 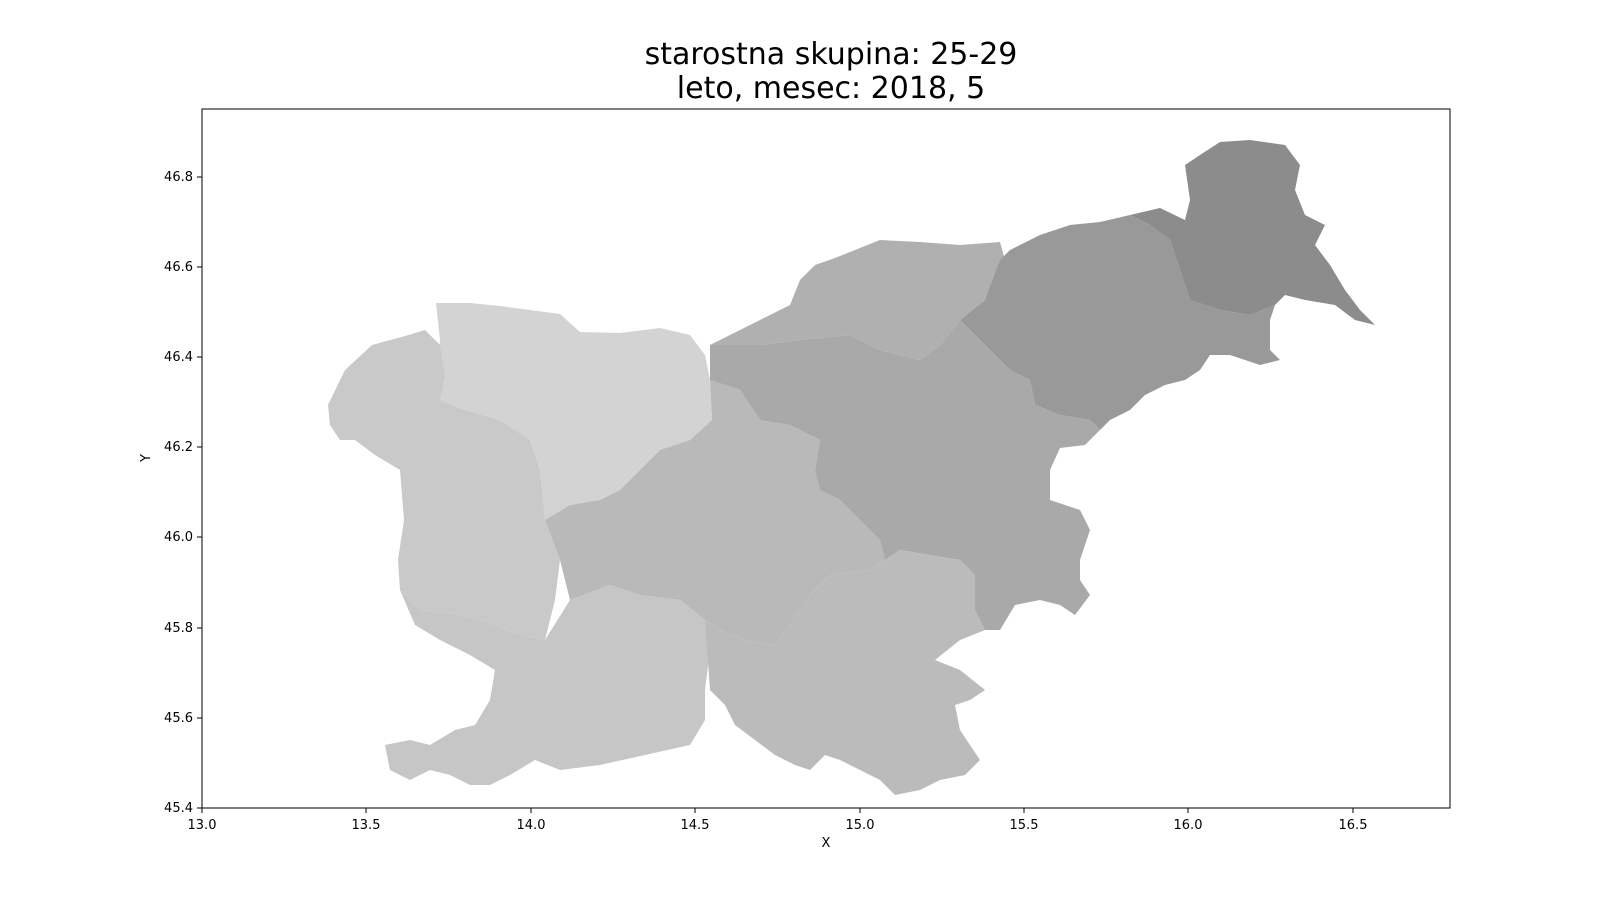 I want to click on y-tick-label: 46.8, so click(x=178, y=177).